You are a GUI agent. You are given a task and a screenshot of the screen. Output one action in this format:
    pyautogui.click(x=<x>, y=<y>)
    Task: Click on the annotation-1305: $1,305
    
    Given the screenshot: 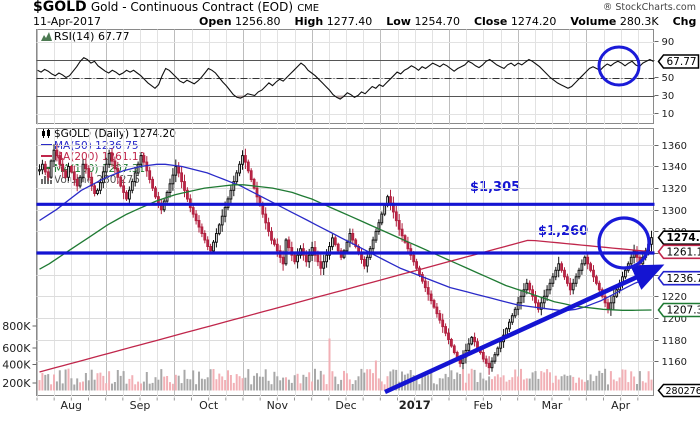 What is the action you would take?
    pyautogui.click(x=495, y=187)
    